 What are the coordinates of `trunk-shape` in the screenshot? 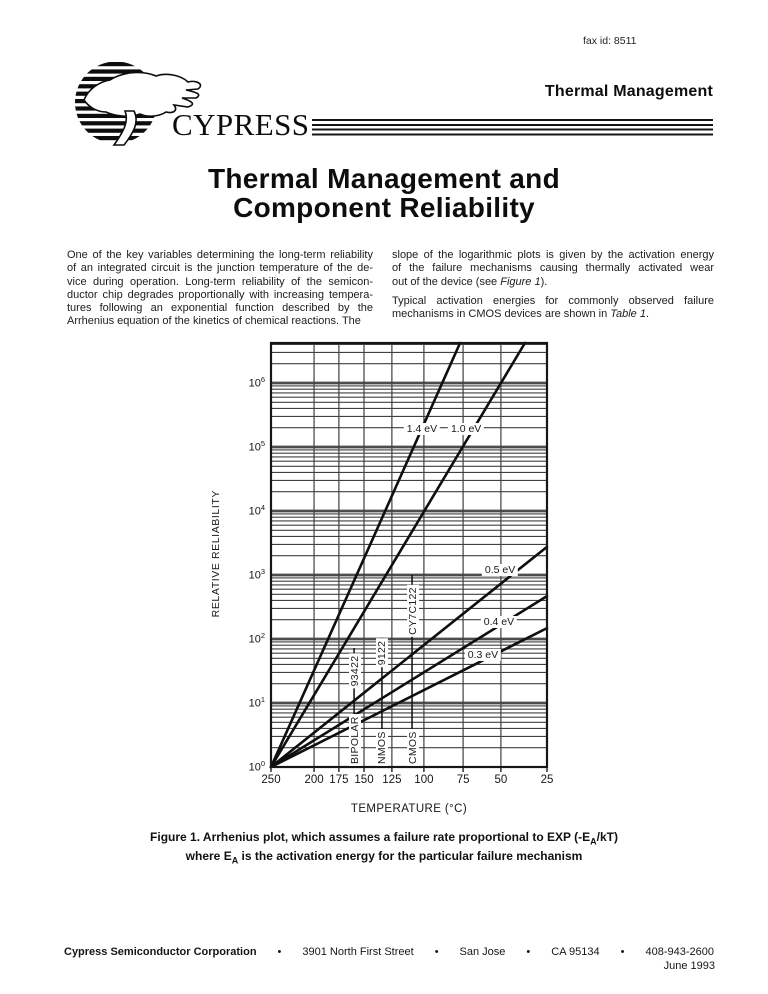 It's located at (124, 128).